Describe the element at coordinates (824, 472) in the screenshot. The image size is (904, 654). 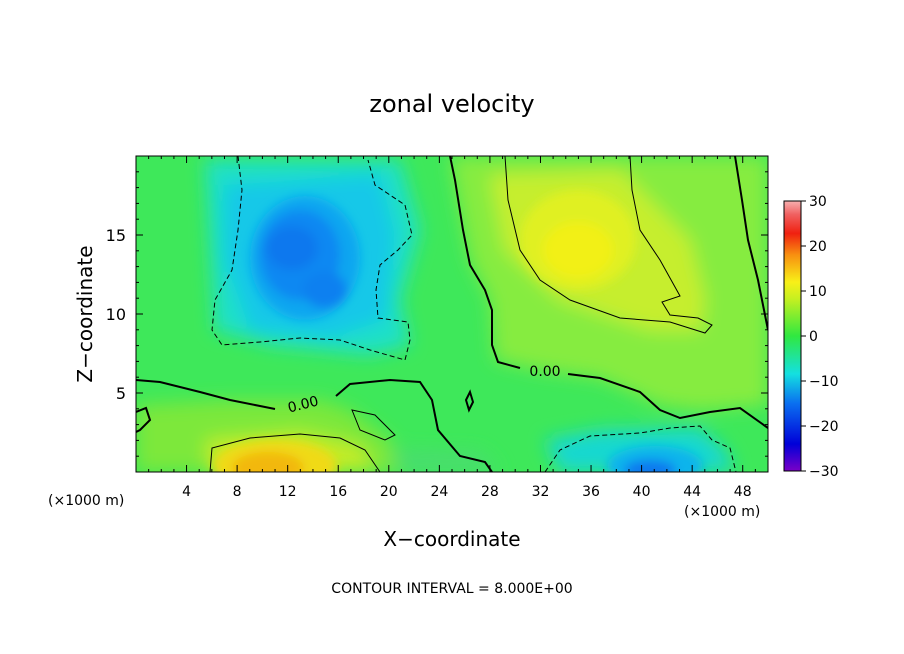
I see `colorbar-tick-label: −30` at that location.